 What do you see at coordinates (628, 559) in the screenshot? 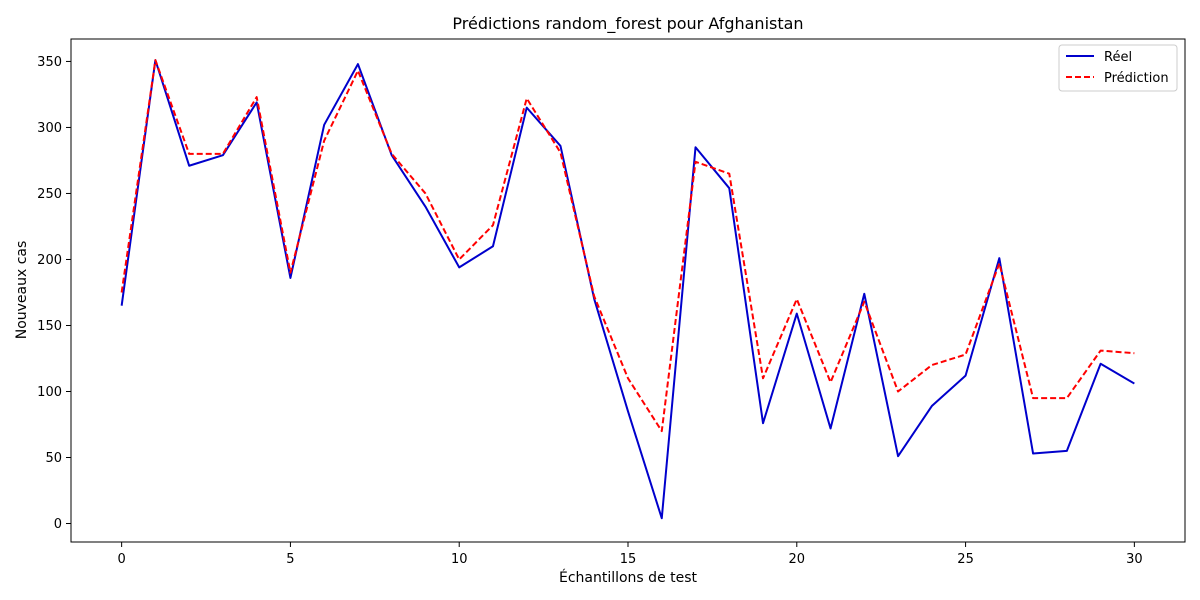
I see `x-tick-label: 15` at bounding box center [628, 559].